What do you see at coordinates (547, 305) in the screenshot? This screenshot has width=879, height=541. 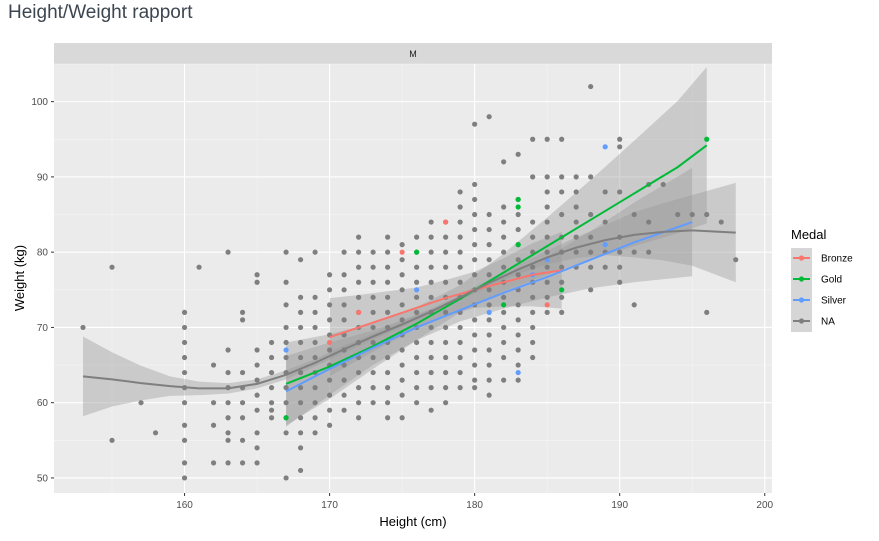 I see `data-point-bronze` at bounding box center [547, 305].